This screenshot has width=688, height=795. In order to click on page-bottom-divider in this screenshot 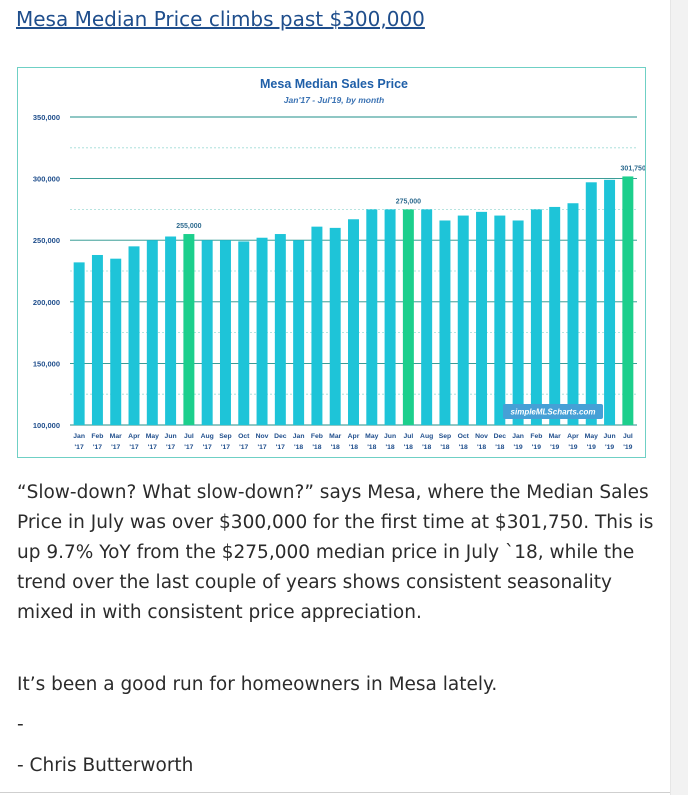, I will do `click(335, 792)`.